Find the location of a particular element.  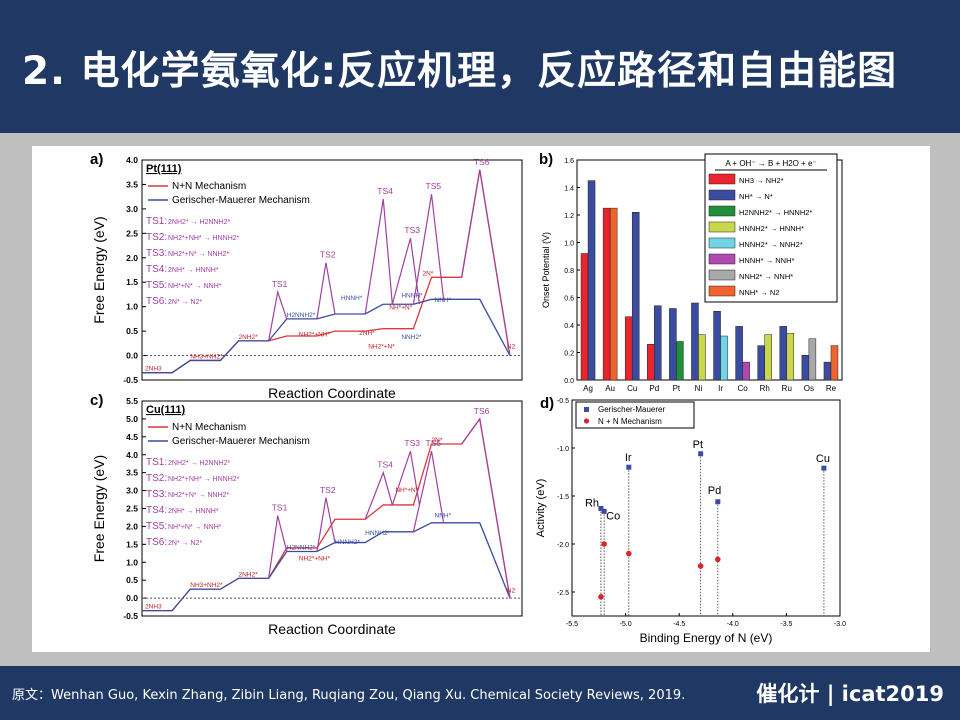

x-tick-label: Pt is located at coordinates (677, 388).